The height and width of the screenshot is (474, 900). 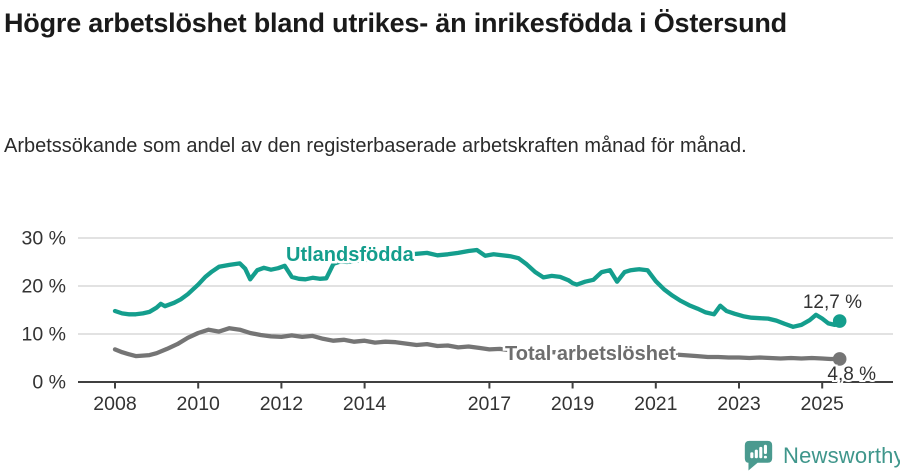 I want to click on end-value-label-utlandsfodda: 12,7 %, so click(x=832, y=302).